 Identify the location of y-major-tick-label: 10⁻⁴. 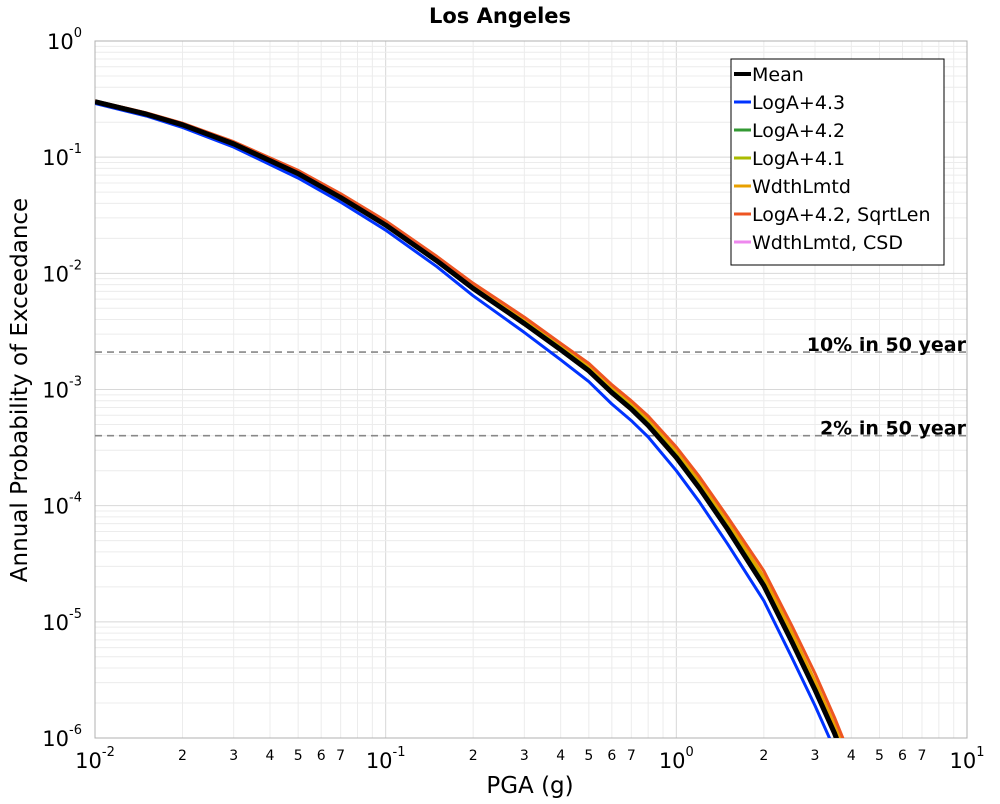
(62, 505).